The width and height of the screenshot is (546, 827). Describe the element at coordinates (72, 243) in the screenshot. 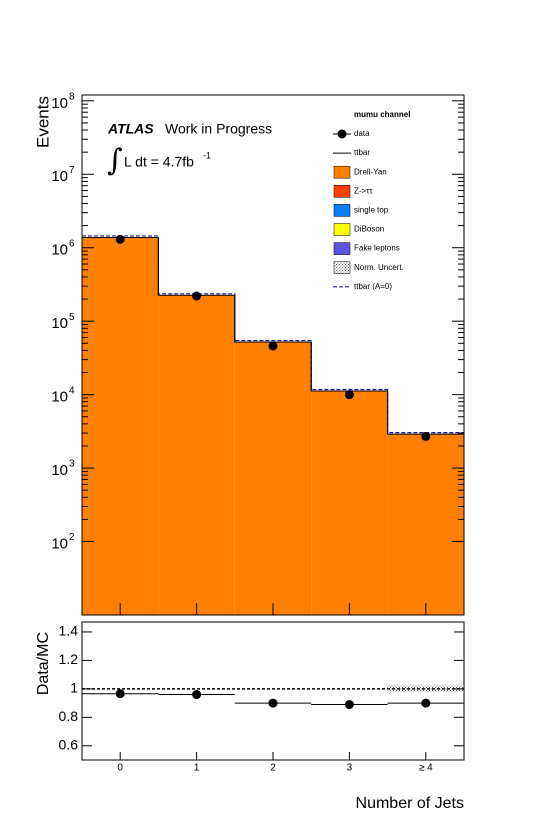

I see `y-tick-exponent: 6` at that location.